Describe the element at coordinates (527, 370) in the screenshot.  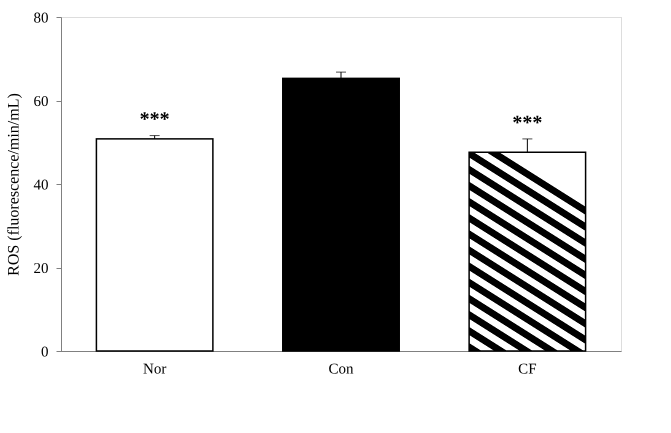
I see `x-tick-label: CF` at that location.